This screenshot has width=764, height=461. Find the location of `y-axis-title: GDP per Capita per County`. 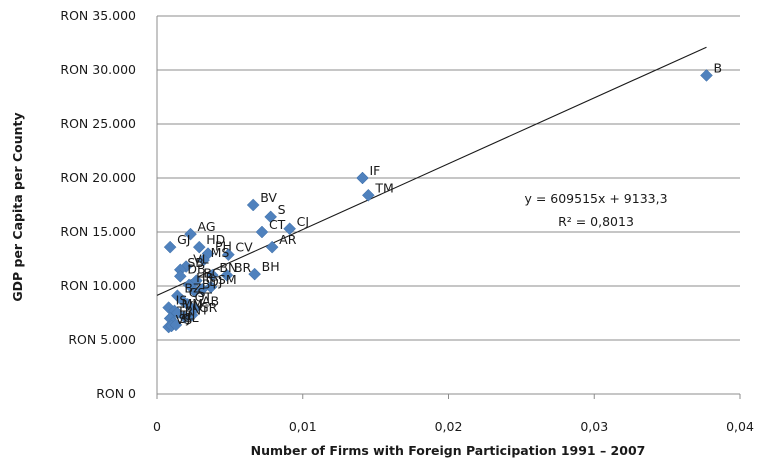

y-axis-title: GDP per Capita per County is located at coordinates (17, 206).